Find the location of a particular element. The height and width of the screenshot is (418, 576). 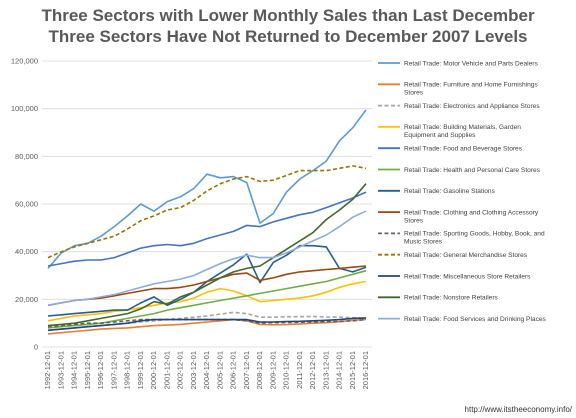

y-tick-label: 40,000 is located at coordinates (26, 251).